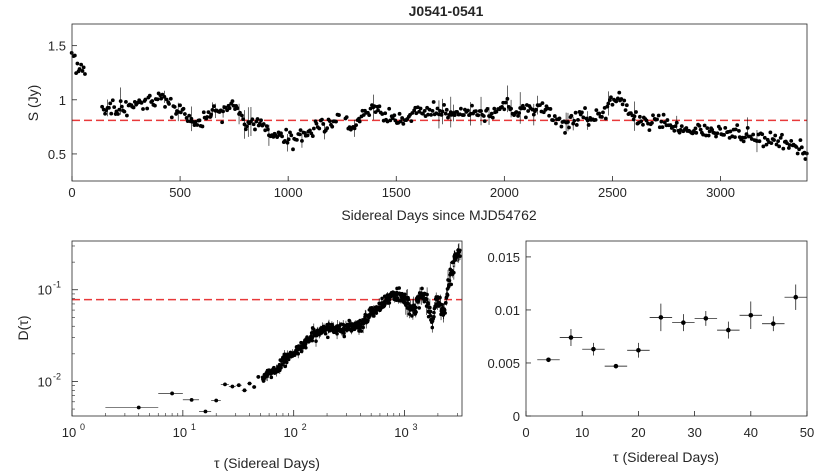 This screenshot has width=822, height=474. What do you see at coordinates (401, 432) in the screenshot?
I see `sf-x-tick-label: 10` at bounding box center [401, 432].